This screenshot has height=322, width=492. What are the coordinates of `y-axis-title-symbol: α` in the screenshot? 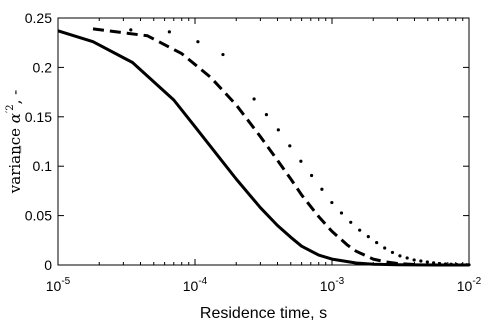 It's located at (15, 118).